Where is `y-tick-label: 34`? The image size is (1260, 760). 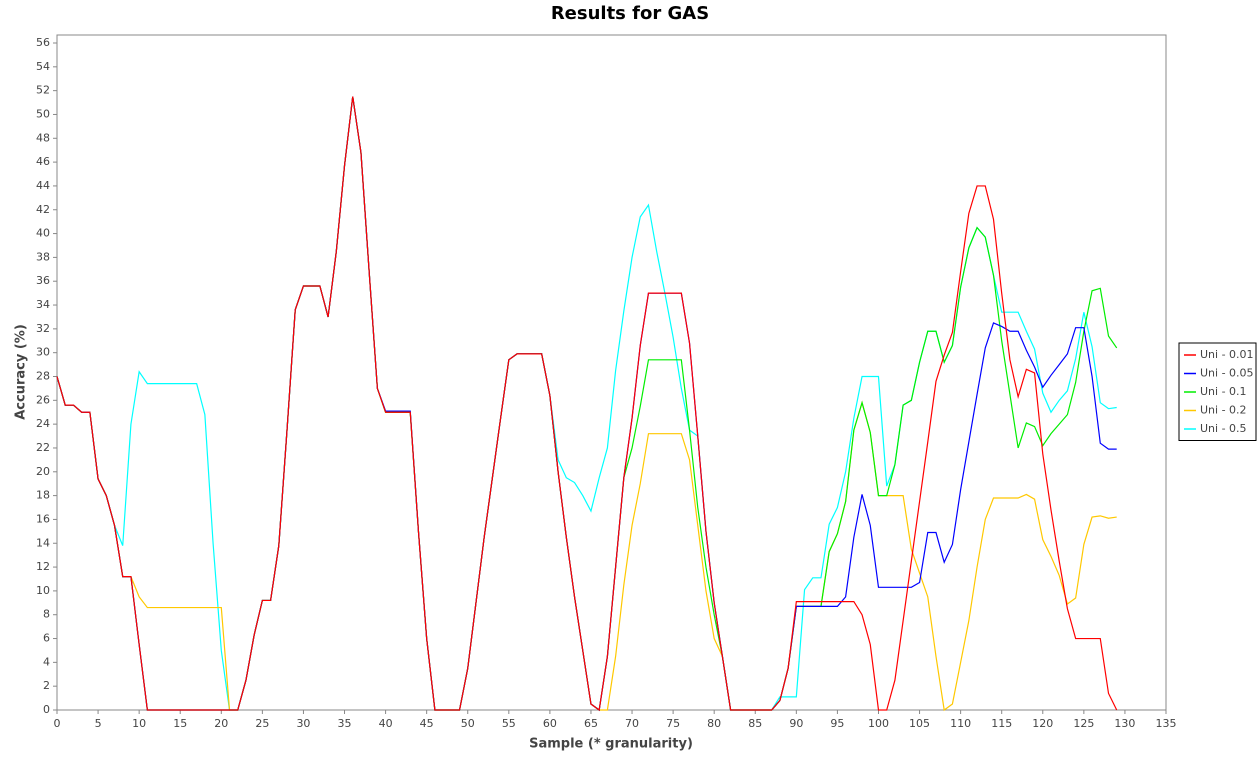
y-tick-label: 34 is located at coordinates (43, 304).